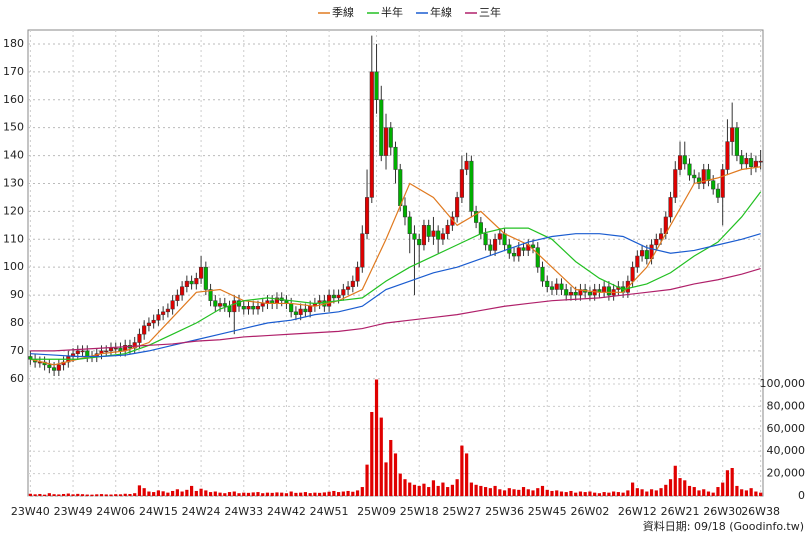  I want to click on x-tick-label: 26W38, so click(760, 511).